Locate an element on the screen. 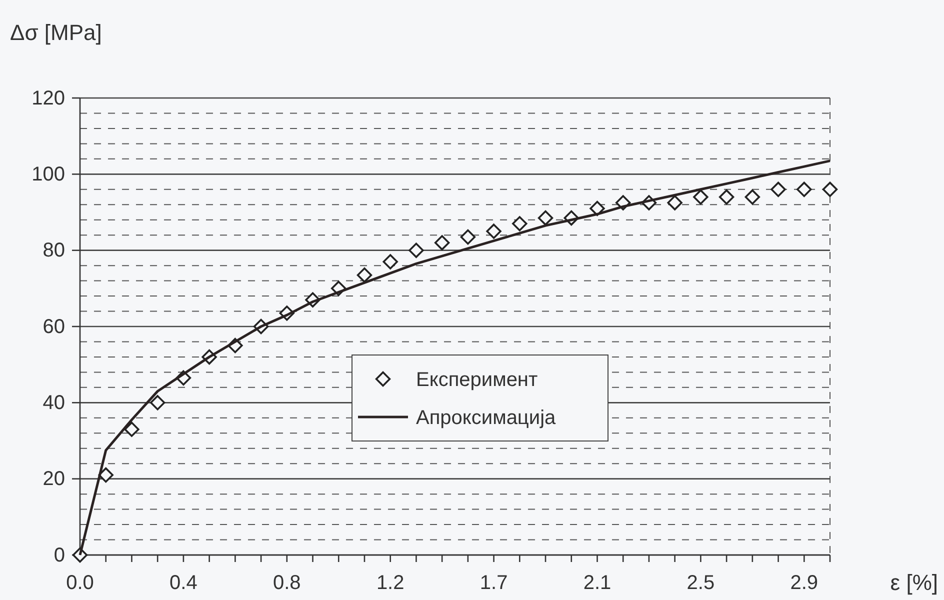 This screenshot has width=944, height=600. y-tick-label: 20 is located at coordinates (53, 479).